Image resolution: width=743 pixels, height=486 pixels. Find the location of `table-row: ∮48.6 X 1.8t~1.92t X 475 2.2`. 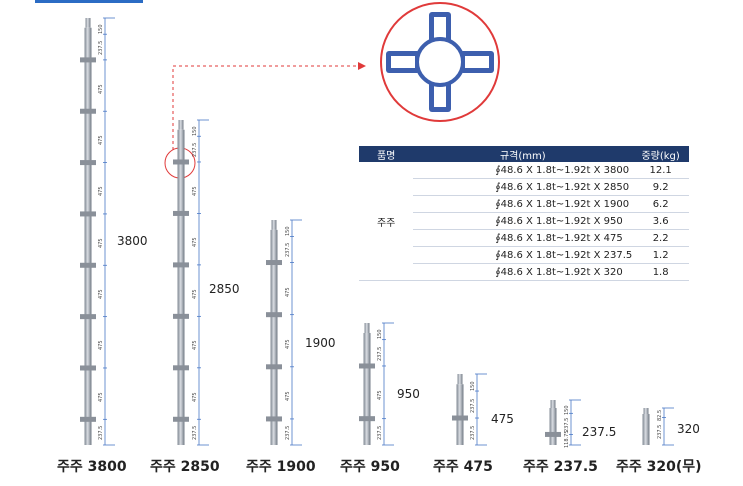

table-row: ∮48.6 X 1.8t~1.92t X 475 2.2 is located at coordinates (524, 238).